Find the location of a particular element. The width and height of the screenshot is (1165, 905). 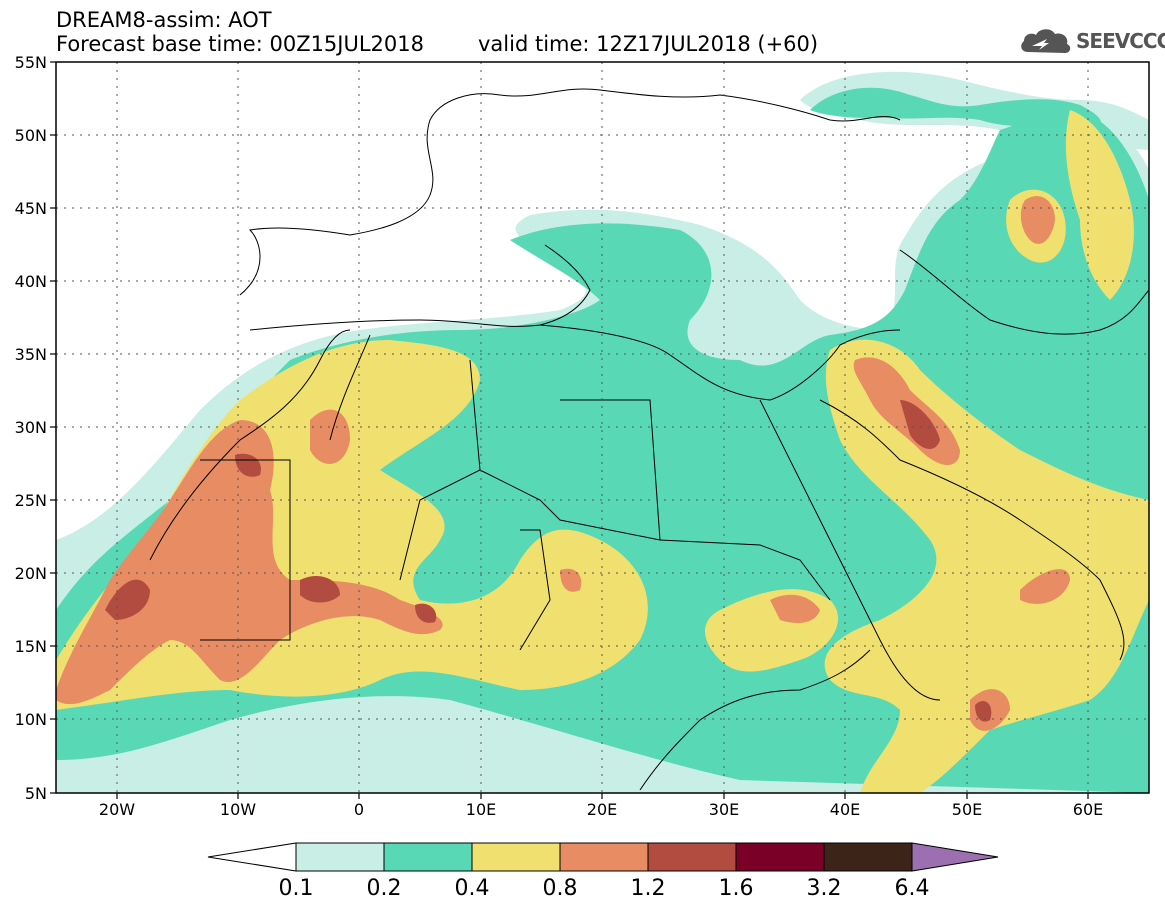

lon-label: 30E is located at coordinates (724, 809).